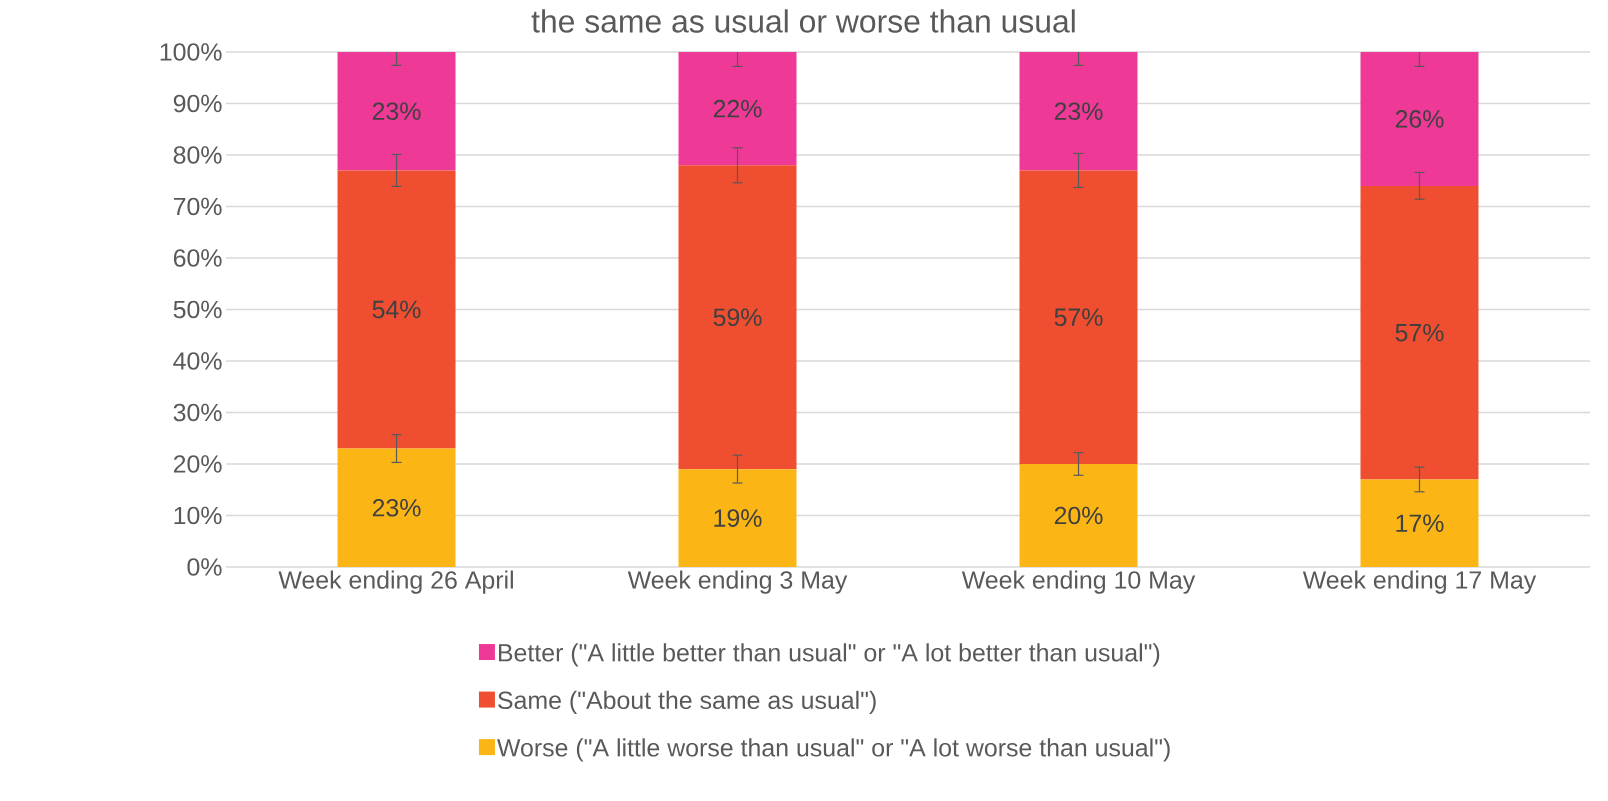  Describe the element at coordinates (197, 155) in the screenshot. I see `y-tick-label: 80%` at that location.